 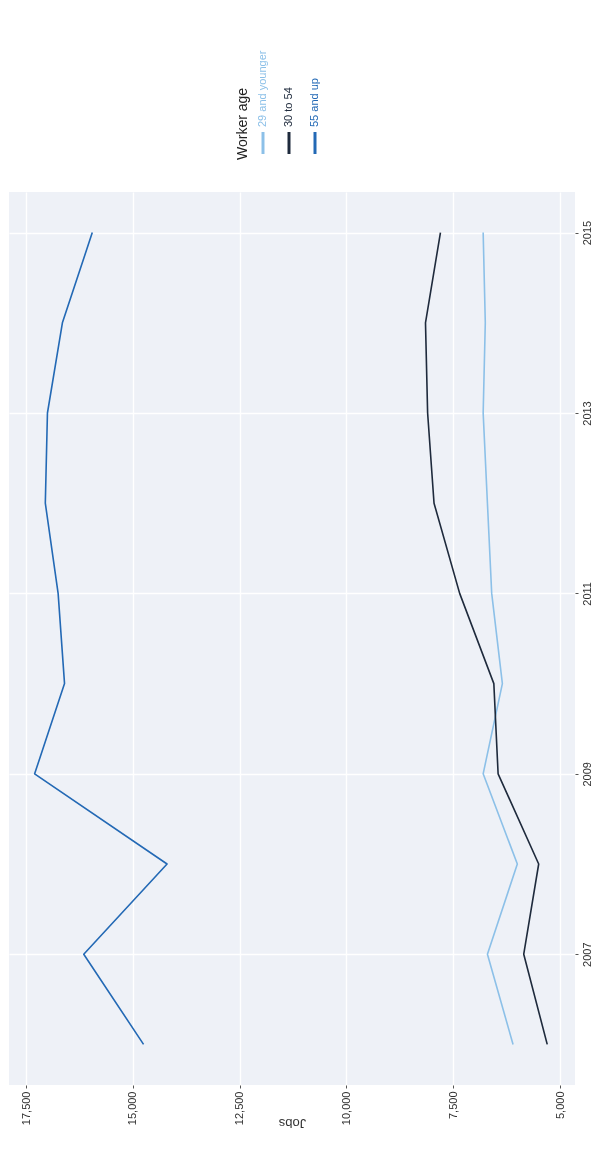 I want to click on x-axis-title: Jobs, so click(x=292, y=1124).